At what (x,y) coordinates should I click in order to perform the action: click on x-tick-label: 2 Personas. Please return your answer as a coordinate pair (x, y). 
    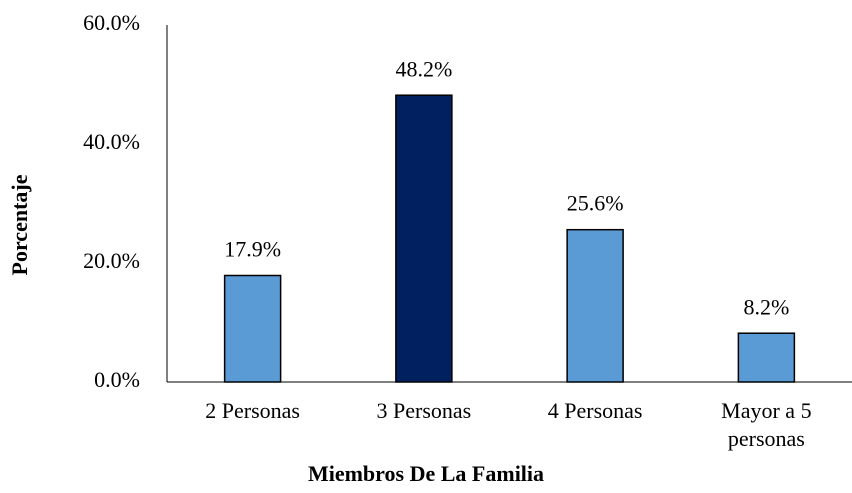
    Looking at the image, I should click on (252, 410).